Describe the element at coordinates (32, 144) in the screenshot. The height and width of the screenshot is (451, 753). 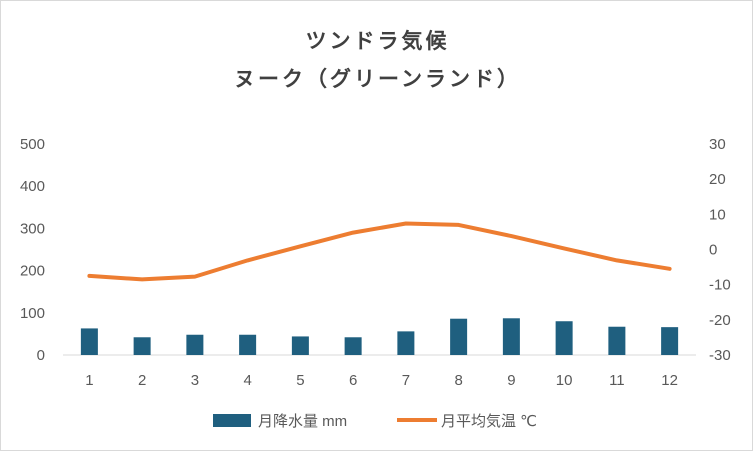
I see `y-left-tick-label: 500` at that location.